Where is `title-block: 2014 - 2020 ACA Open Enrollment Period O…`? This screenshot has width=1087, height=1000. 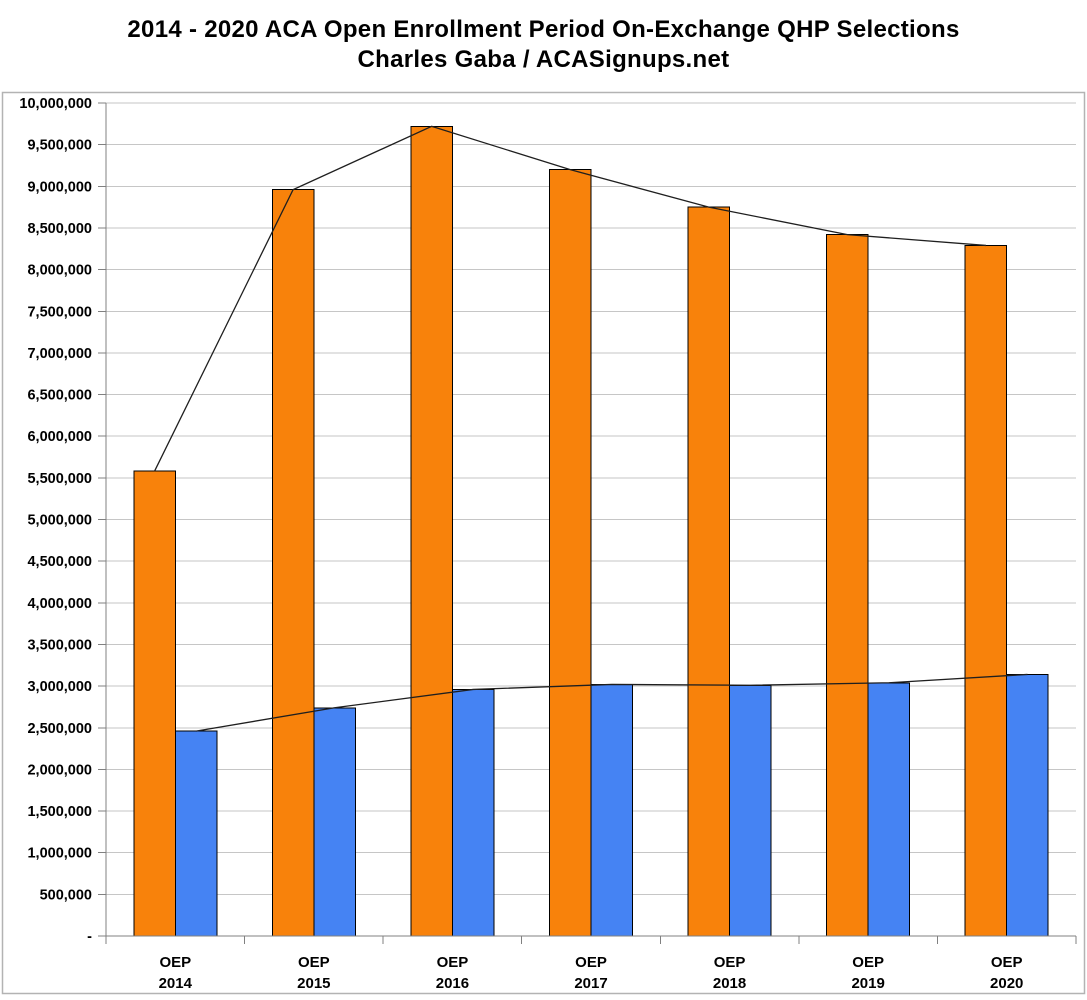
title-block: 2014 - 2020 ACA Open Enrollment Period O… is located at coordinates (543, 45).